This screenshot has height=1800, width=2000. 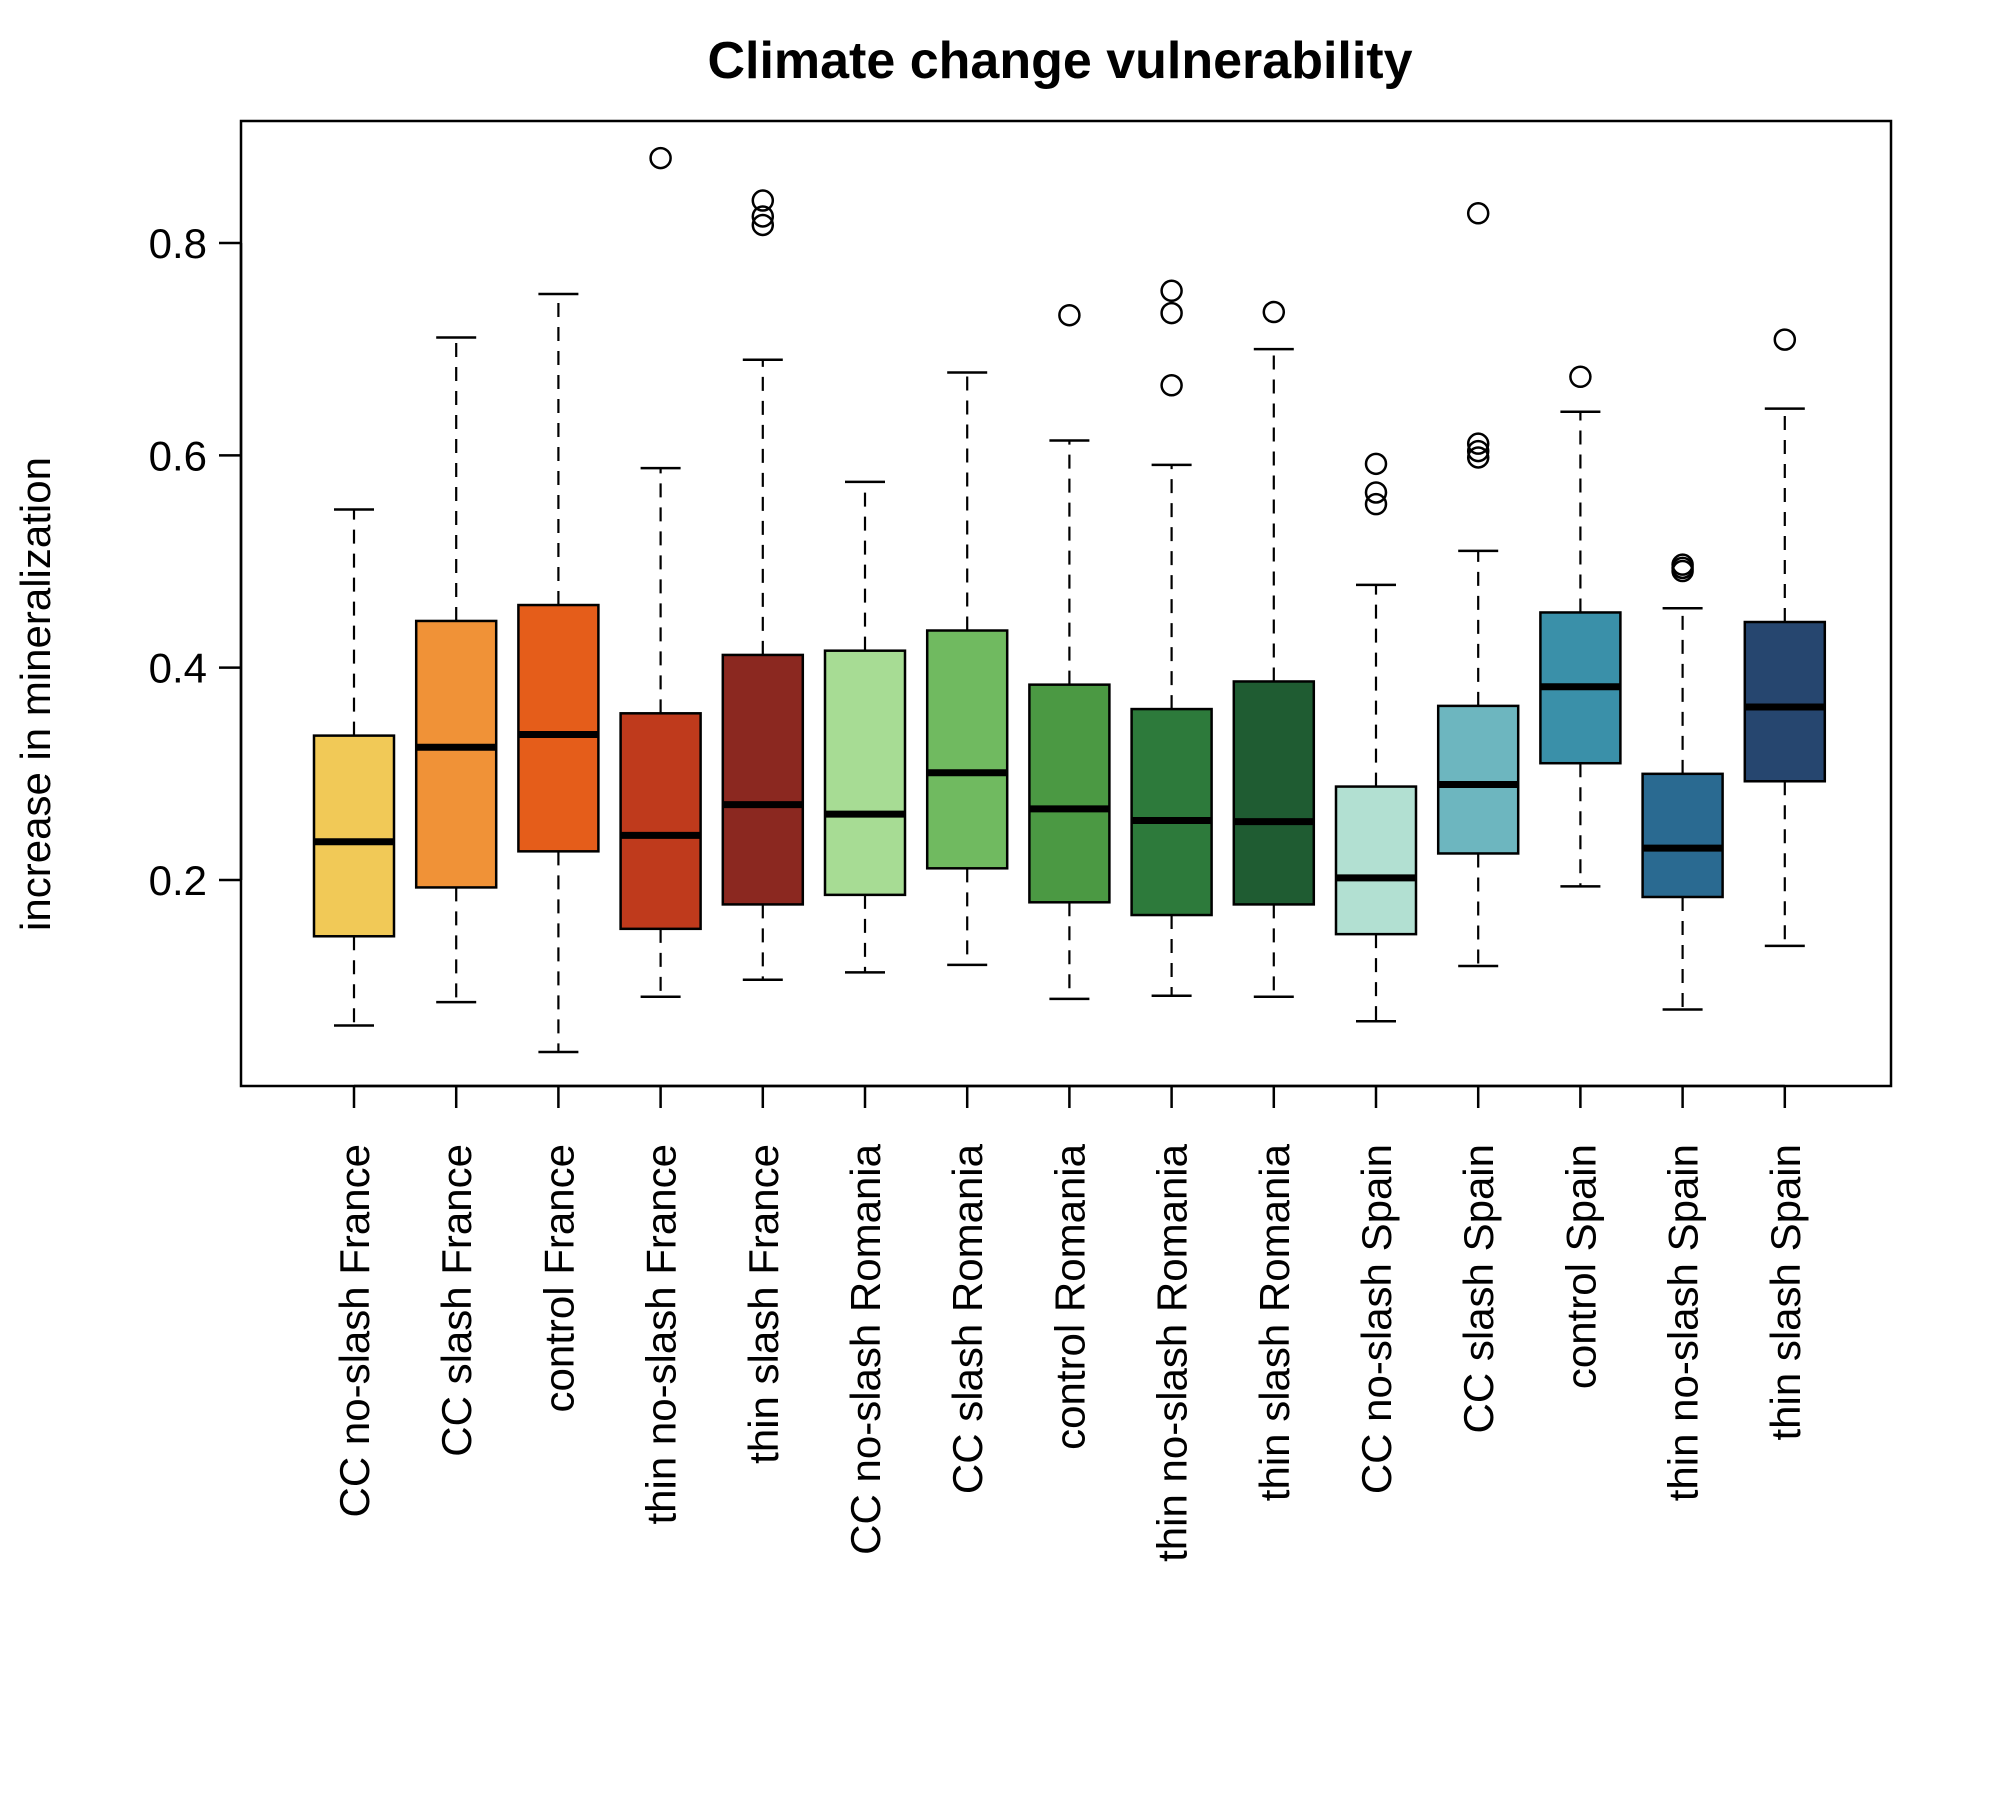 What do you see at coordinates (1059, 61) in the screenshot?
I see `chart-title: Climate change vulnerability` at bounding box center [1059, 61].